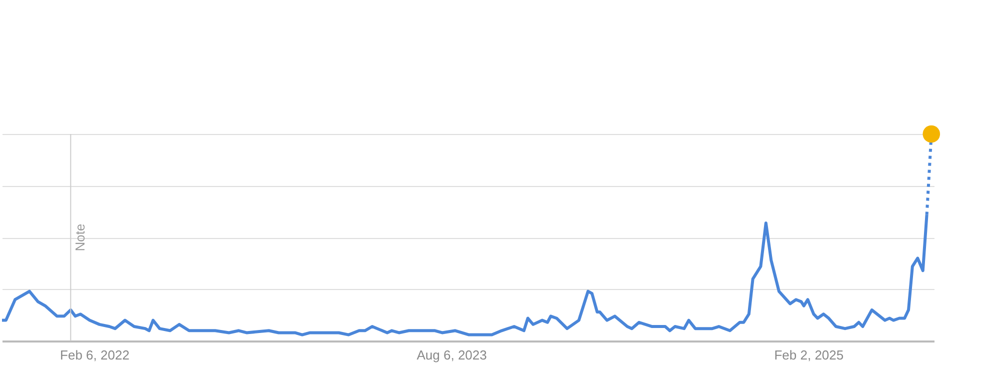  What do you see at coordinates (95, 355) in the screenshot?
I see `x-tick-label: Feb 6, 2022` at bounding box center [95, 355].